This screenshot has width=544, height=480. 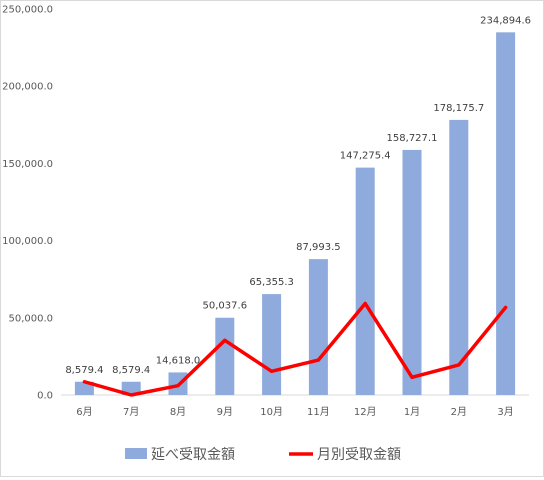 What do you see at coordinates (318, 412) in the screenshot?
I see `x-tick-label: 11月` at bounding box center [318, 412].